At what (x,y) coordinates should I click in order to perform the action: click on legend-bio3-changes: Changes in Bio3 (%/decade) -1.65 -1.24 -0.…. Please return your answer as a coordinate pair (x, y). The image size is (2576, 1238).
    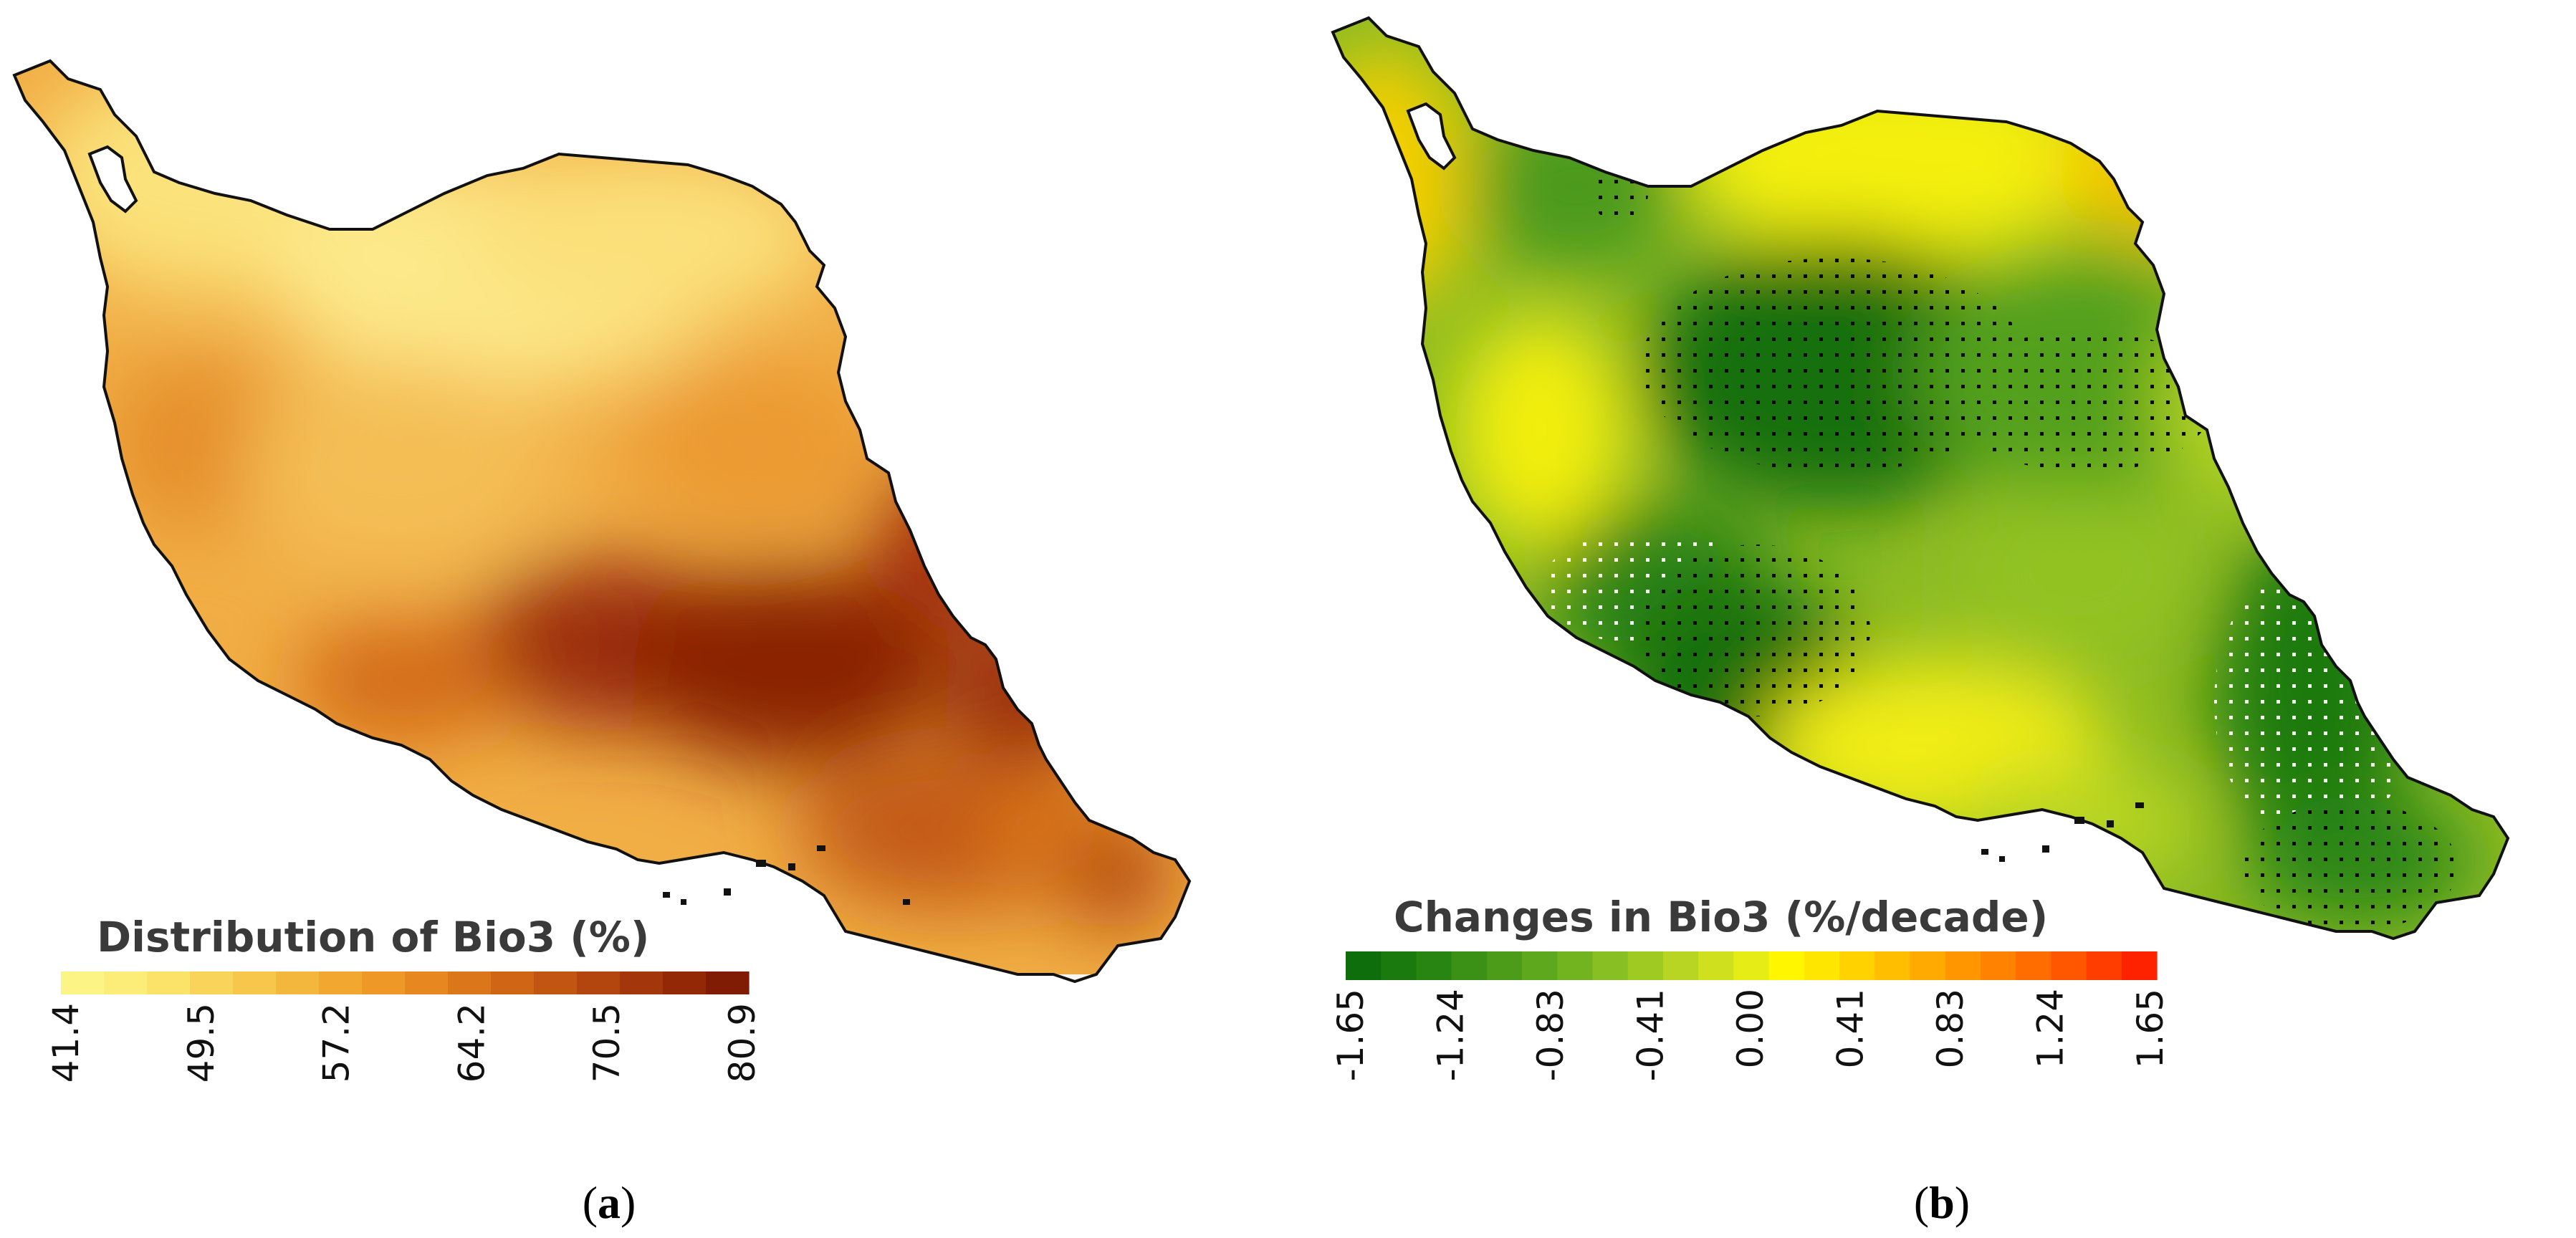
    Looking at the image, I should click on (1750, 987).